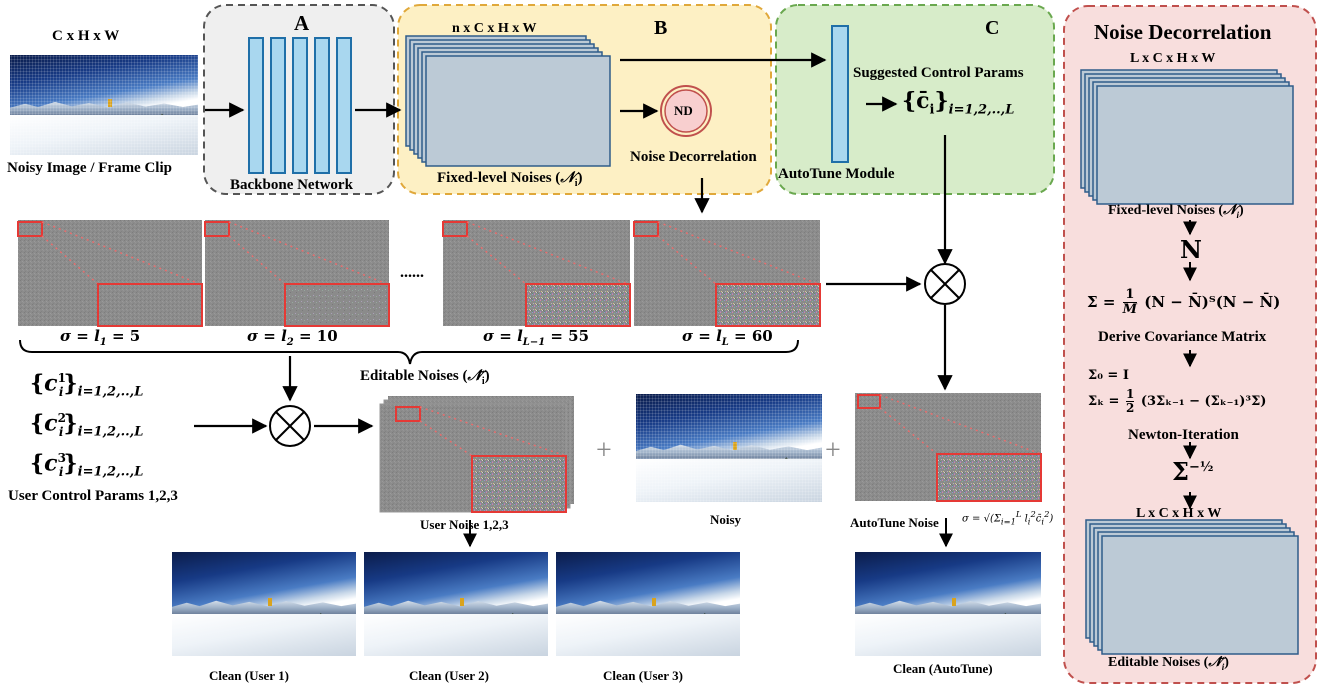 This screenshot has width=1320, height=688. What do you see at coordinates (840, 94) in the screenshot?
I see `autotune-bar` at bounding box center [840, 94].